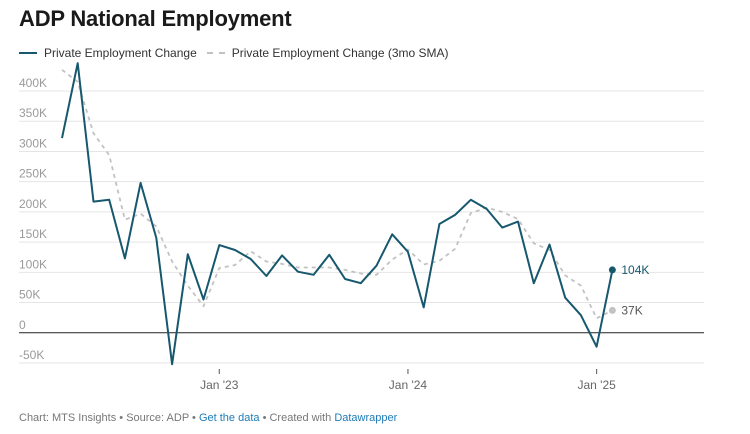 The height and width of the screenshot is (434, 750). Describe the element at coordinates (612, 270) in the screenshot. I see `end-point-employment-change` at that location.